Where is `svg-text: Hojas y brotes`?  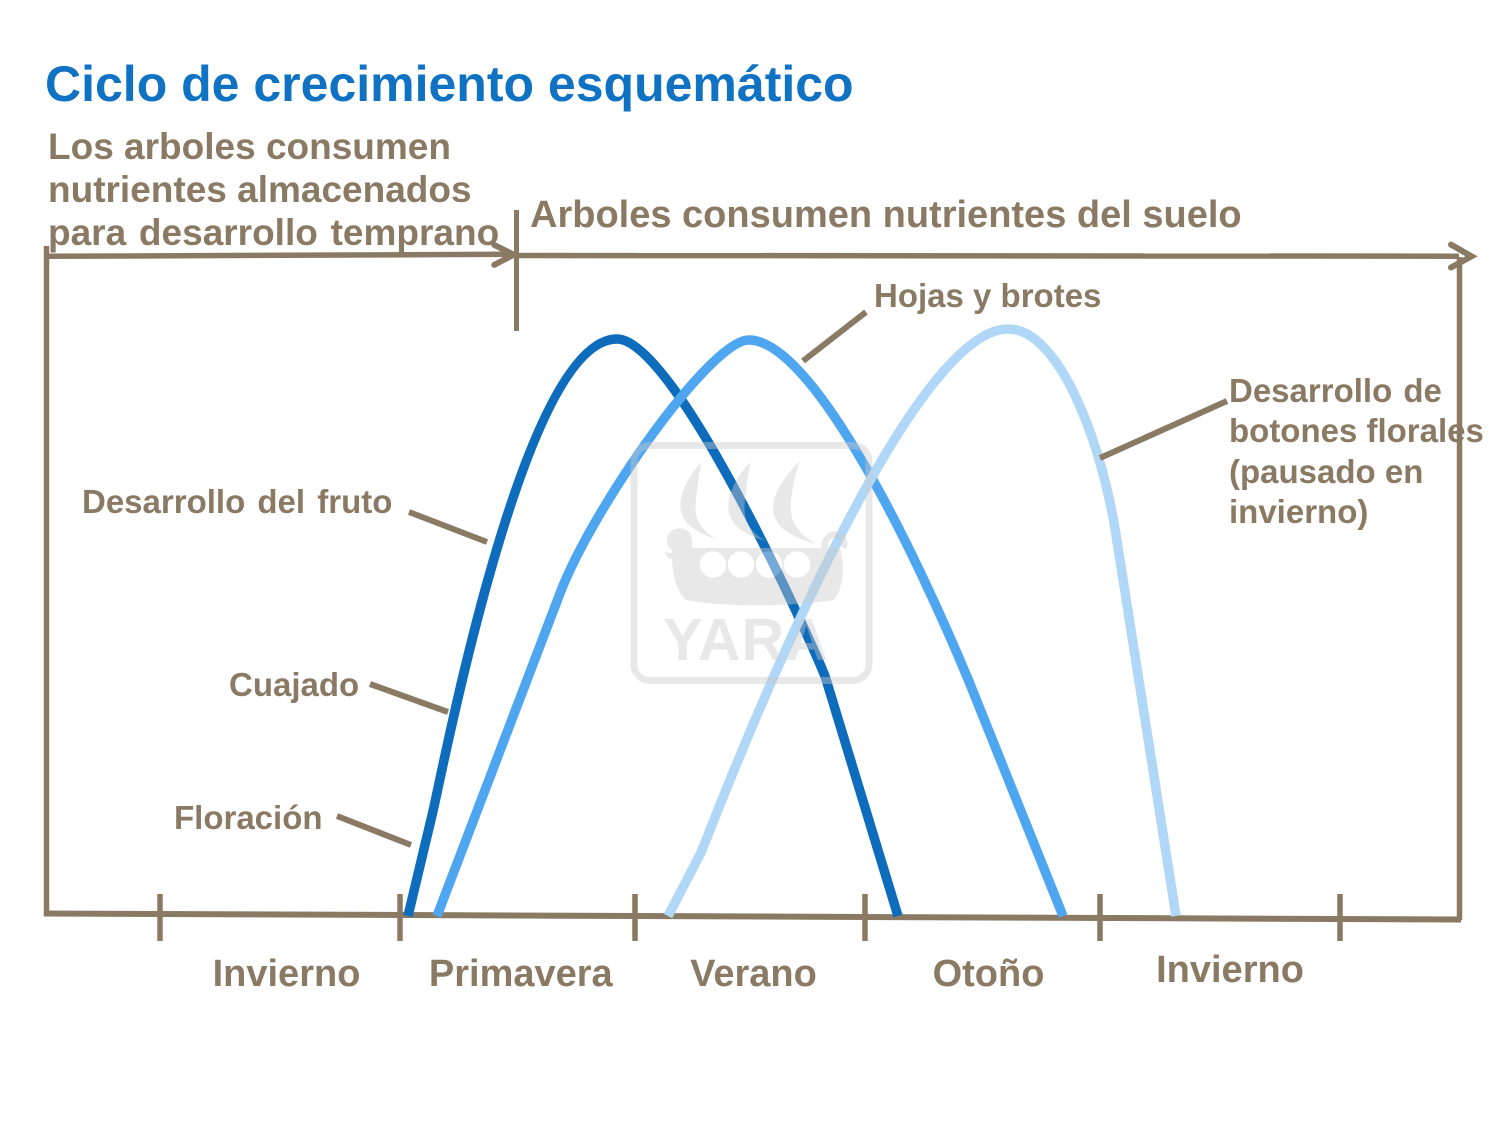
svg-text: Hojas y brotes is located at coordinates (987, 295).